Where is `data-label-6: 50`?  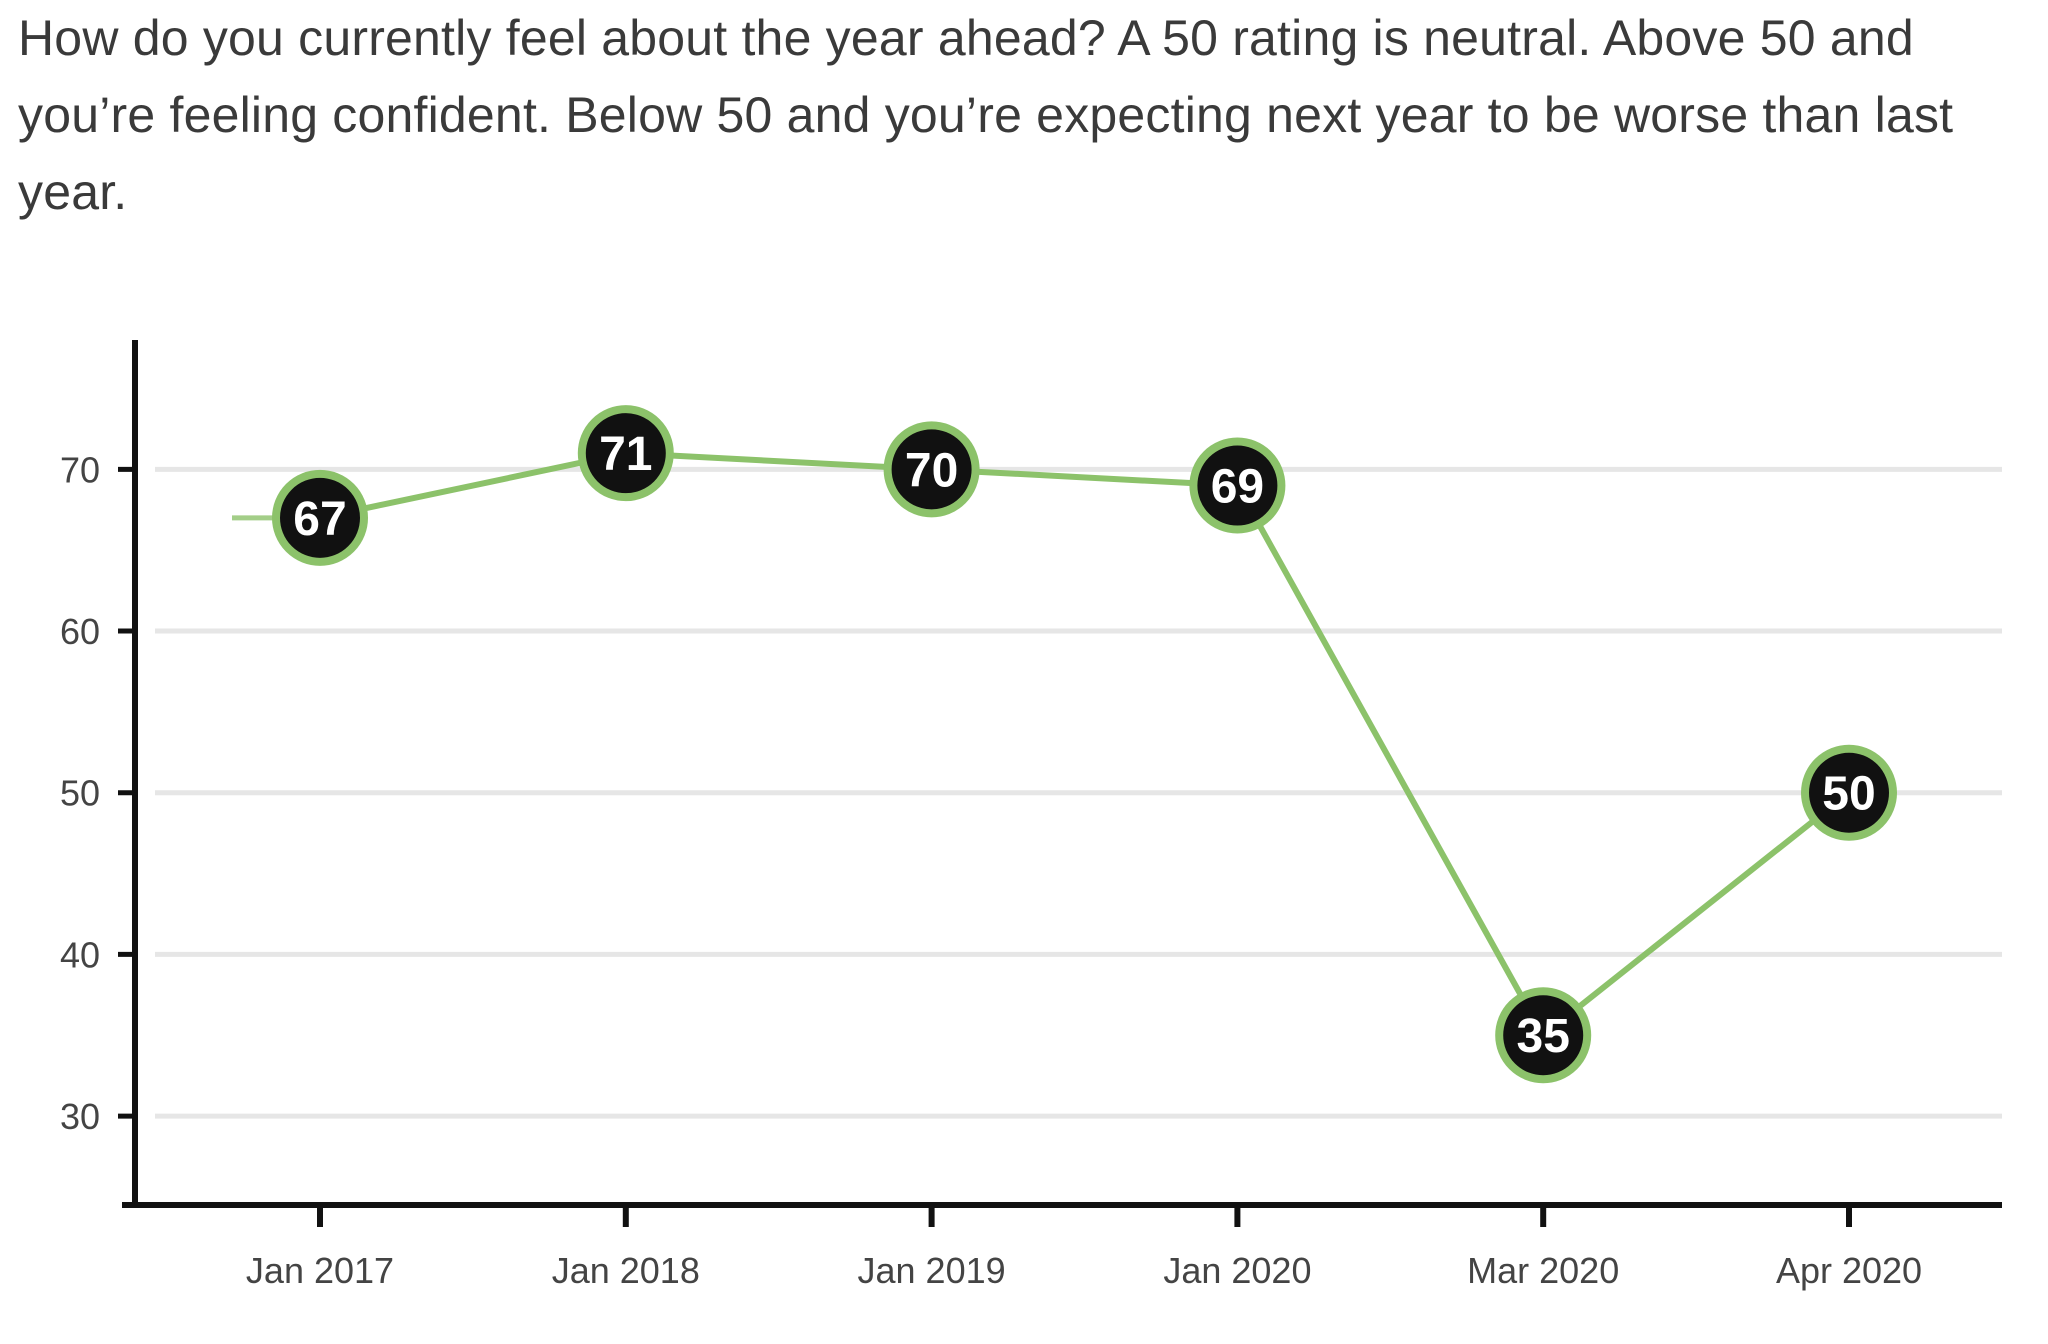
data-label-6: 50 is located at coordinates (1848, 794).